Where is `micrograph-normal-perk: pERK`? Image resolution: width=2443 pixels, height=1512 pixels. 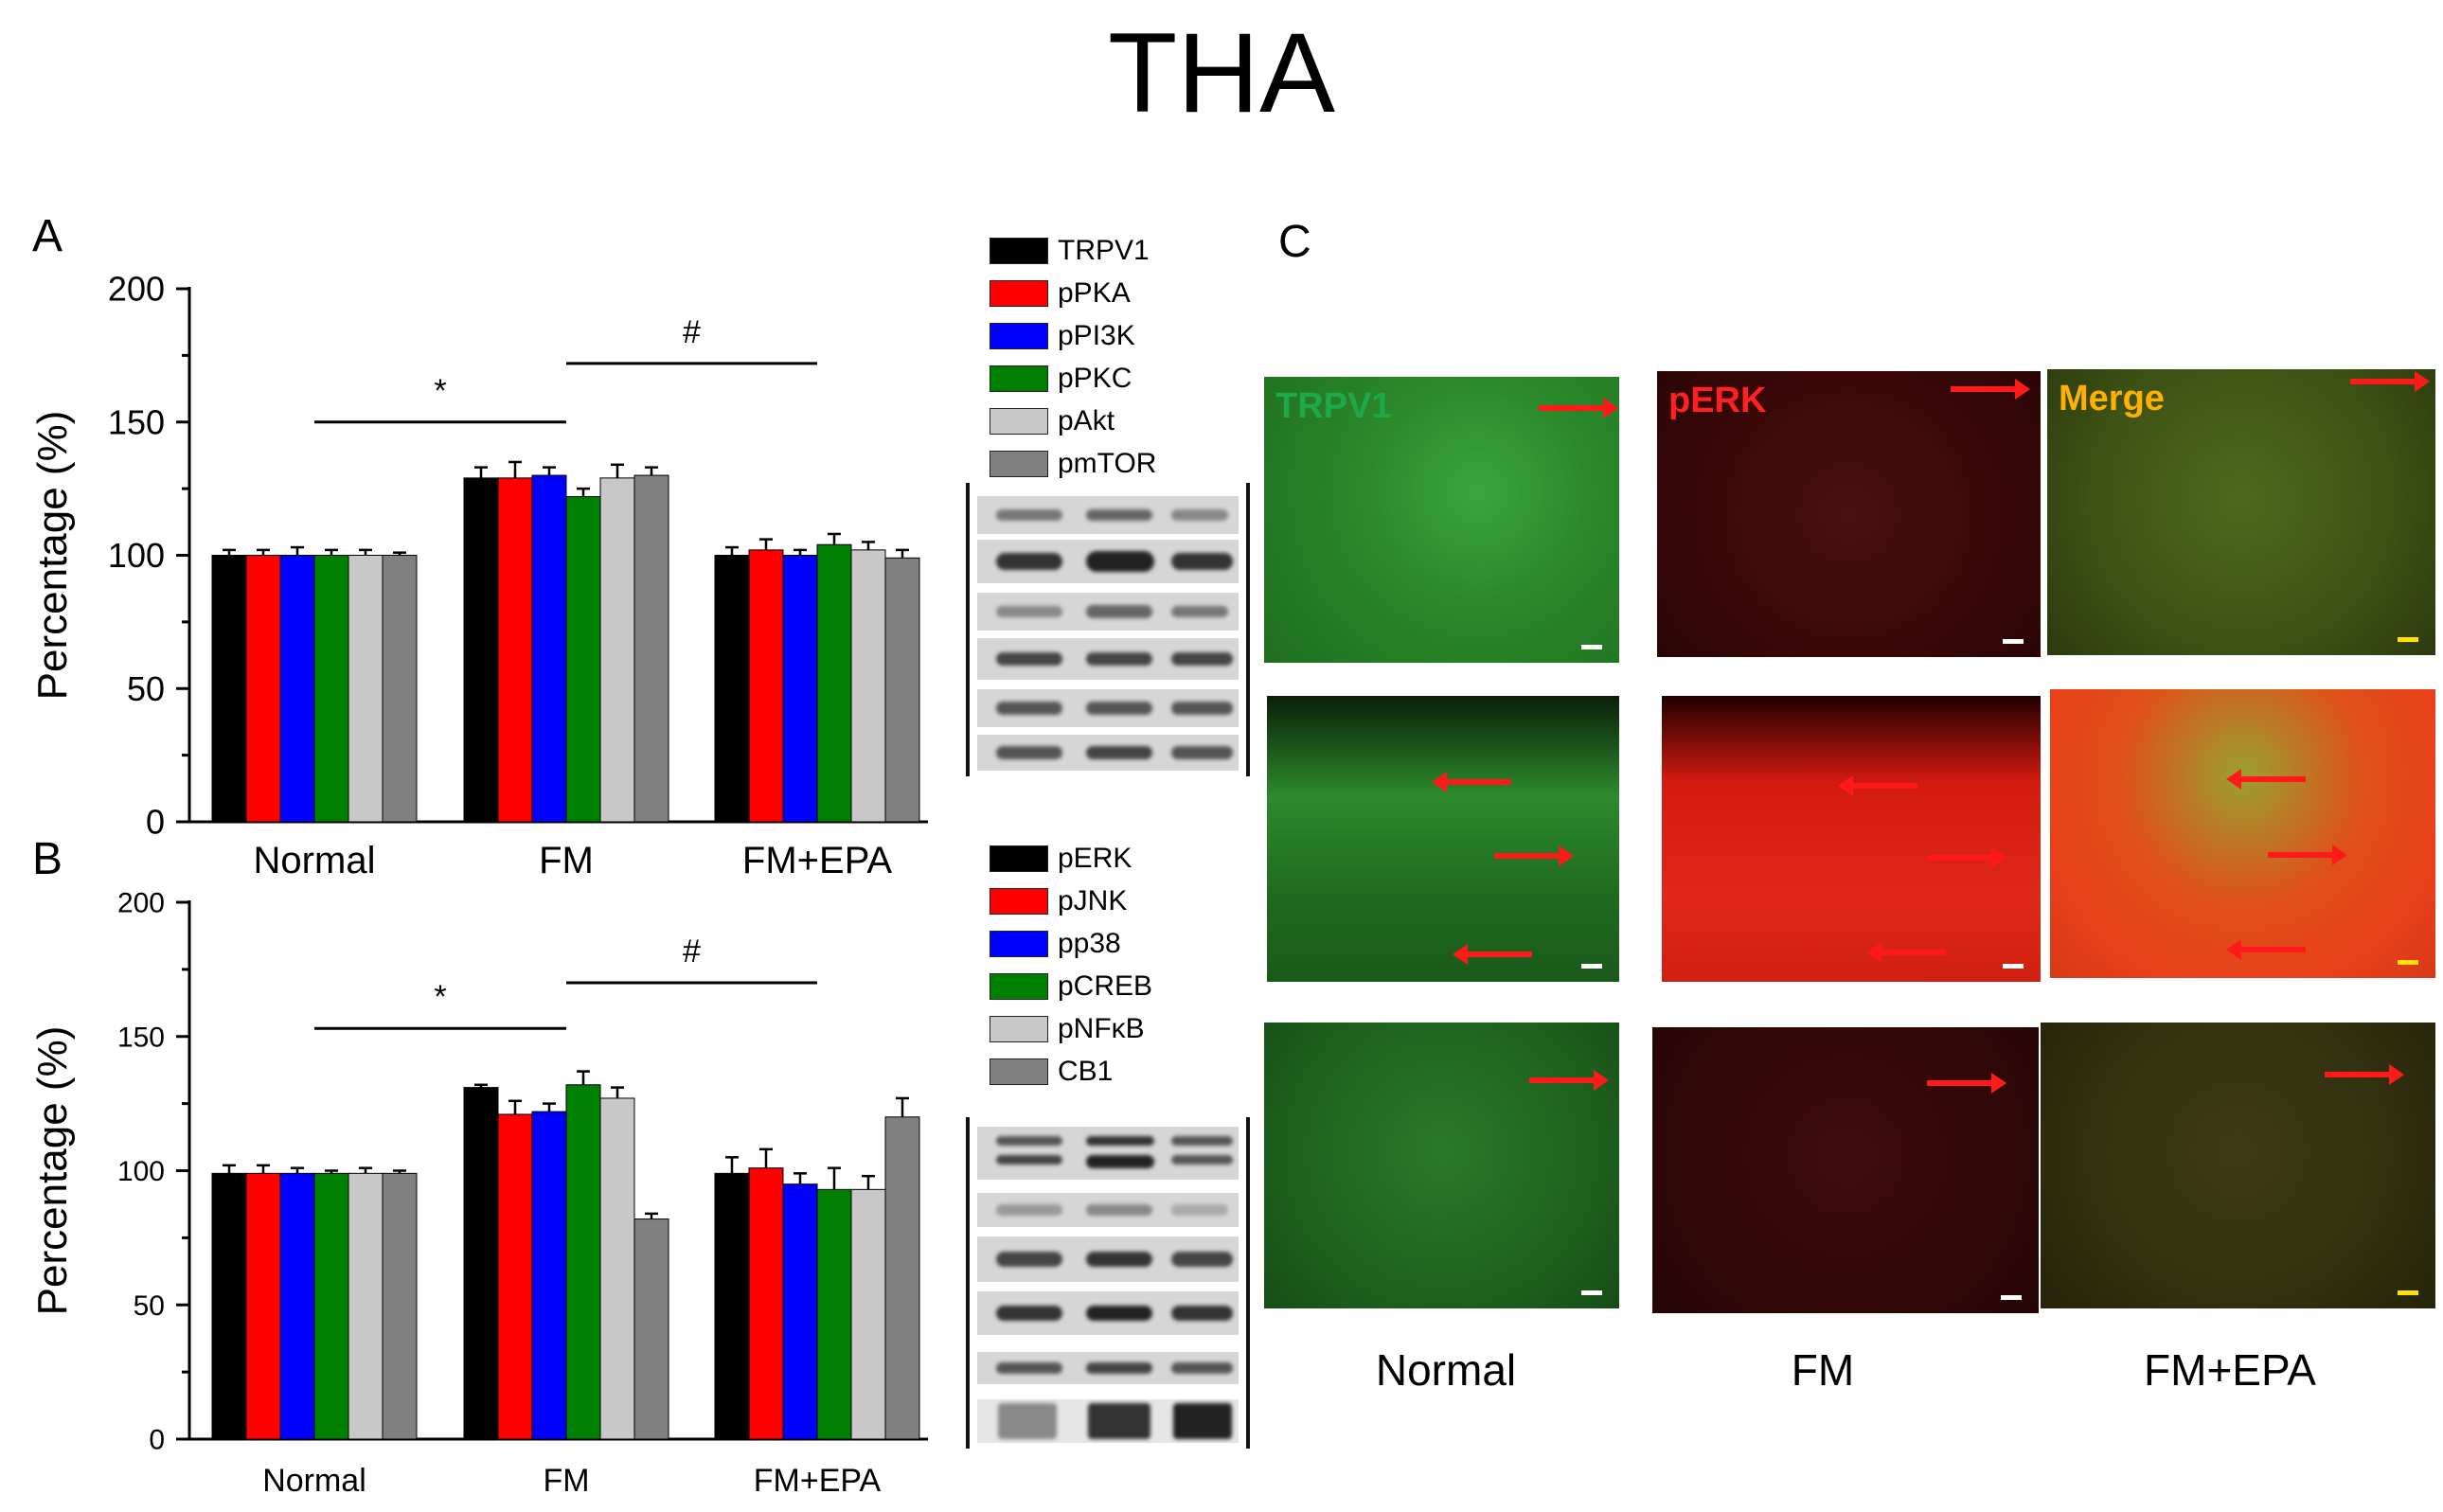
micrograph-normal-perk: pERK is located at coordinates (1849, 514).